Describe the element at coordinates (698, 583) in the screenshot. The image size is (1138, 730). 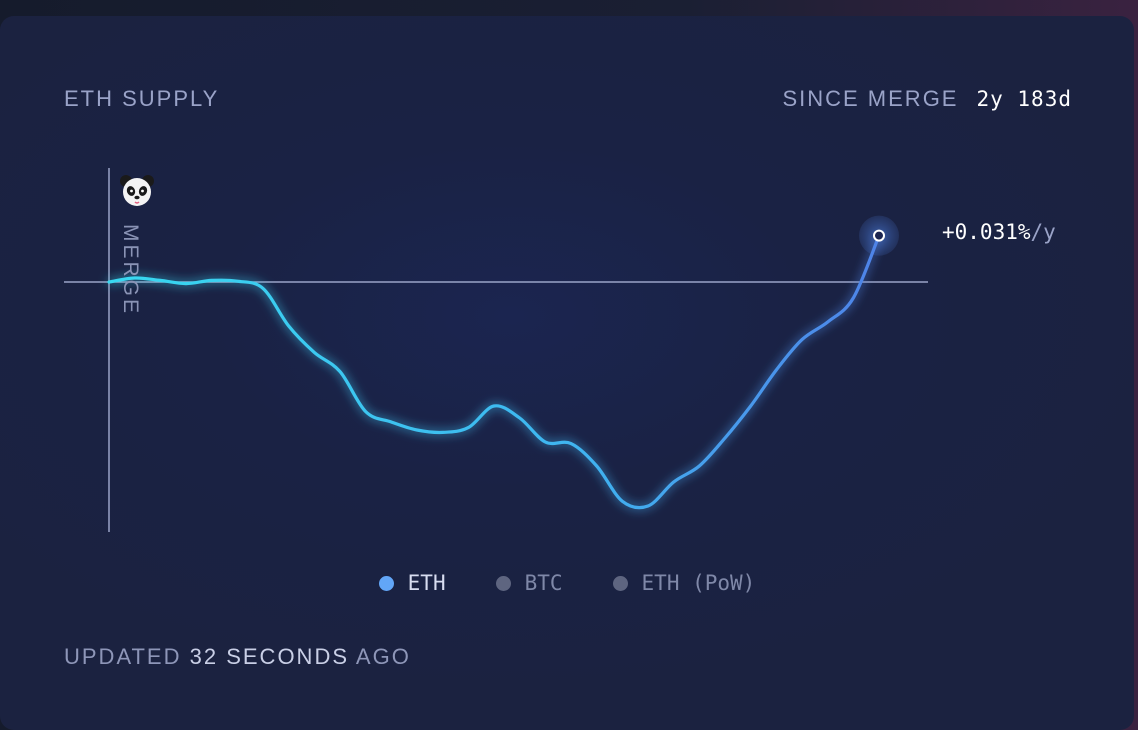
I see `legend-label: ETH (PoW)` at that location.